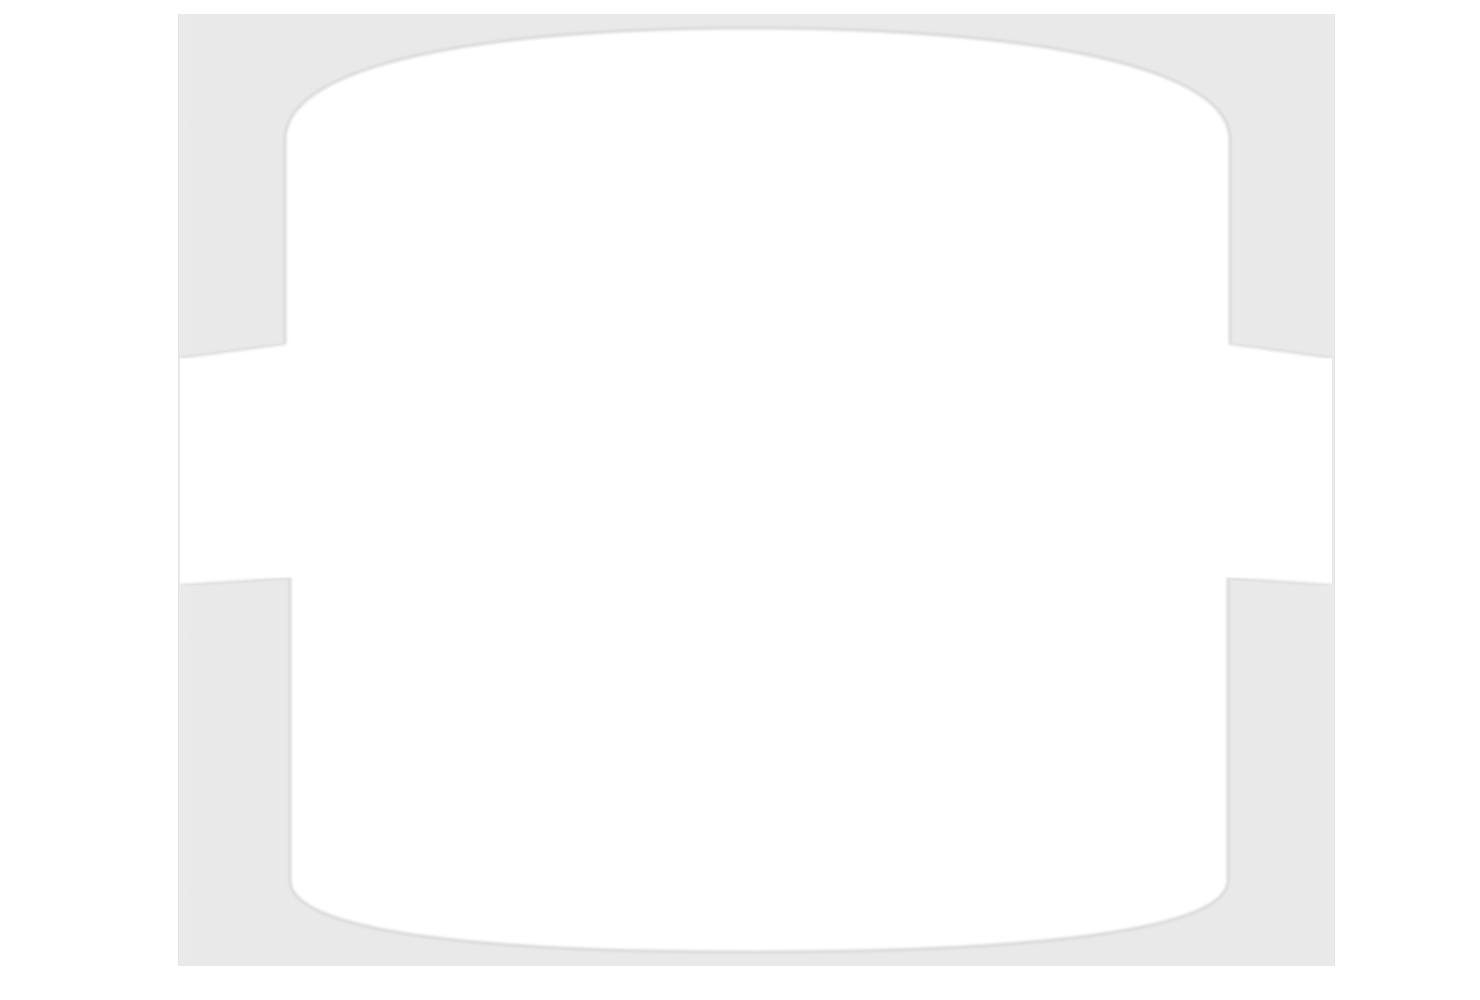 This screenshot has height=1000, width=1480. I want to click on band-edge-bottom-right, so click(1280, 581).